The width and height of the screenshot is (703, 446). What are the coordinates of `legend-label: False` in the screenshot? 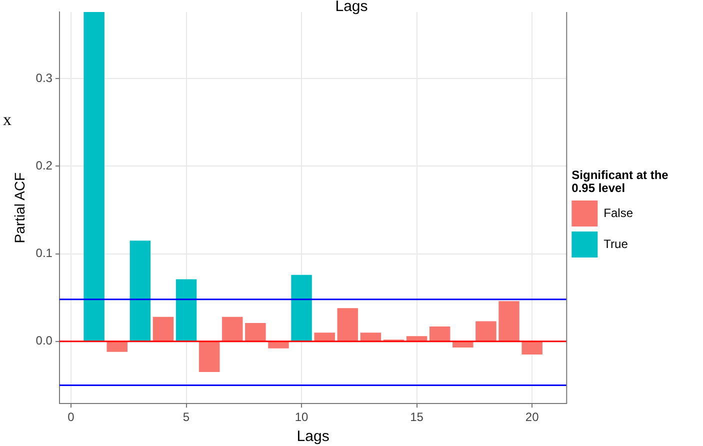 It's located at (619, 213).